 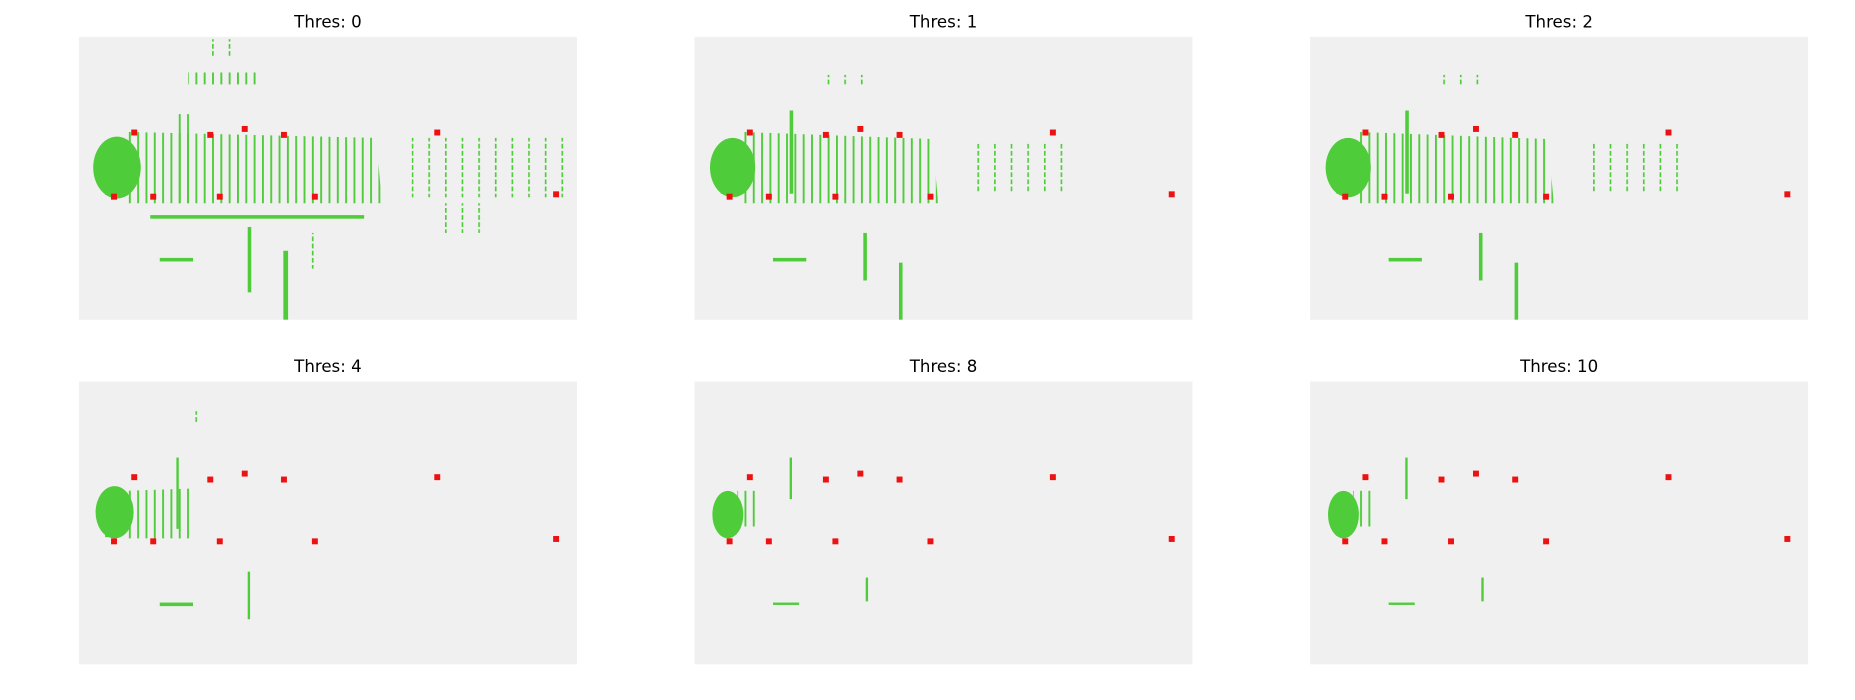 What do you see at coordinates (1558, 366) in the screenshot?
I see `panel-title: Thres: 10` at bounding box center [1558, 366].